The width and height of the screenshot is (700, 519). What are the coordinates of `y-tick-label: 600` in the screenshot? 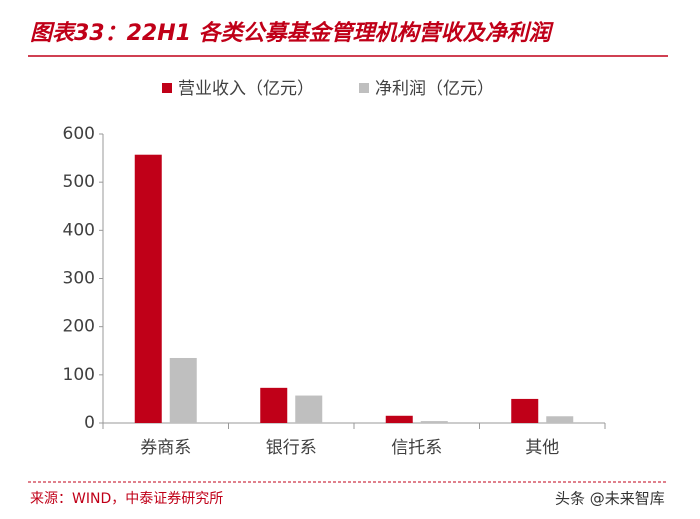 It's located at (79, 134).